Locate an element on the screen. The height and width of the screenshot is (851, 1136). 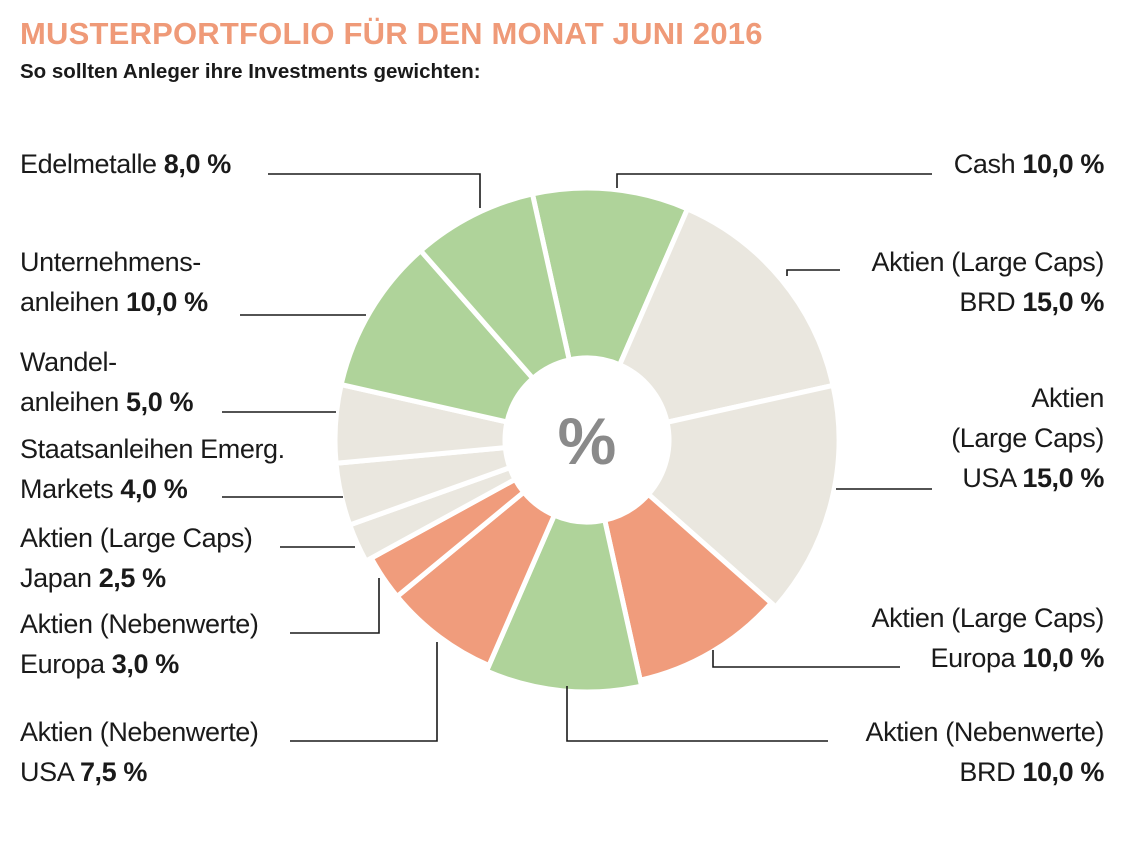
leader-line-aktien-nebenwerte-brd is located at coordinates (697, 714).